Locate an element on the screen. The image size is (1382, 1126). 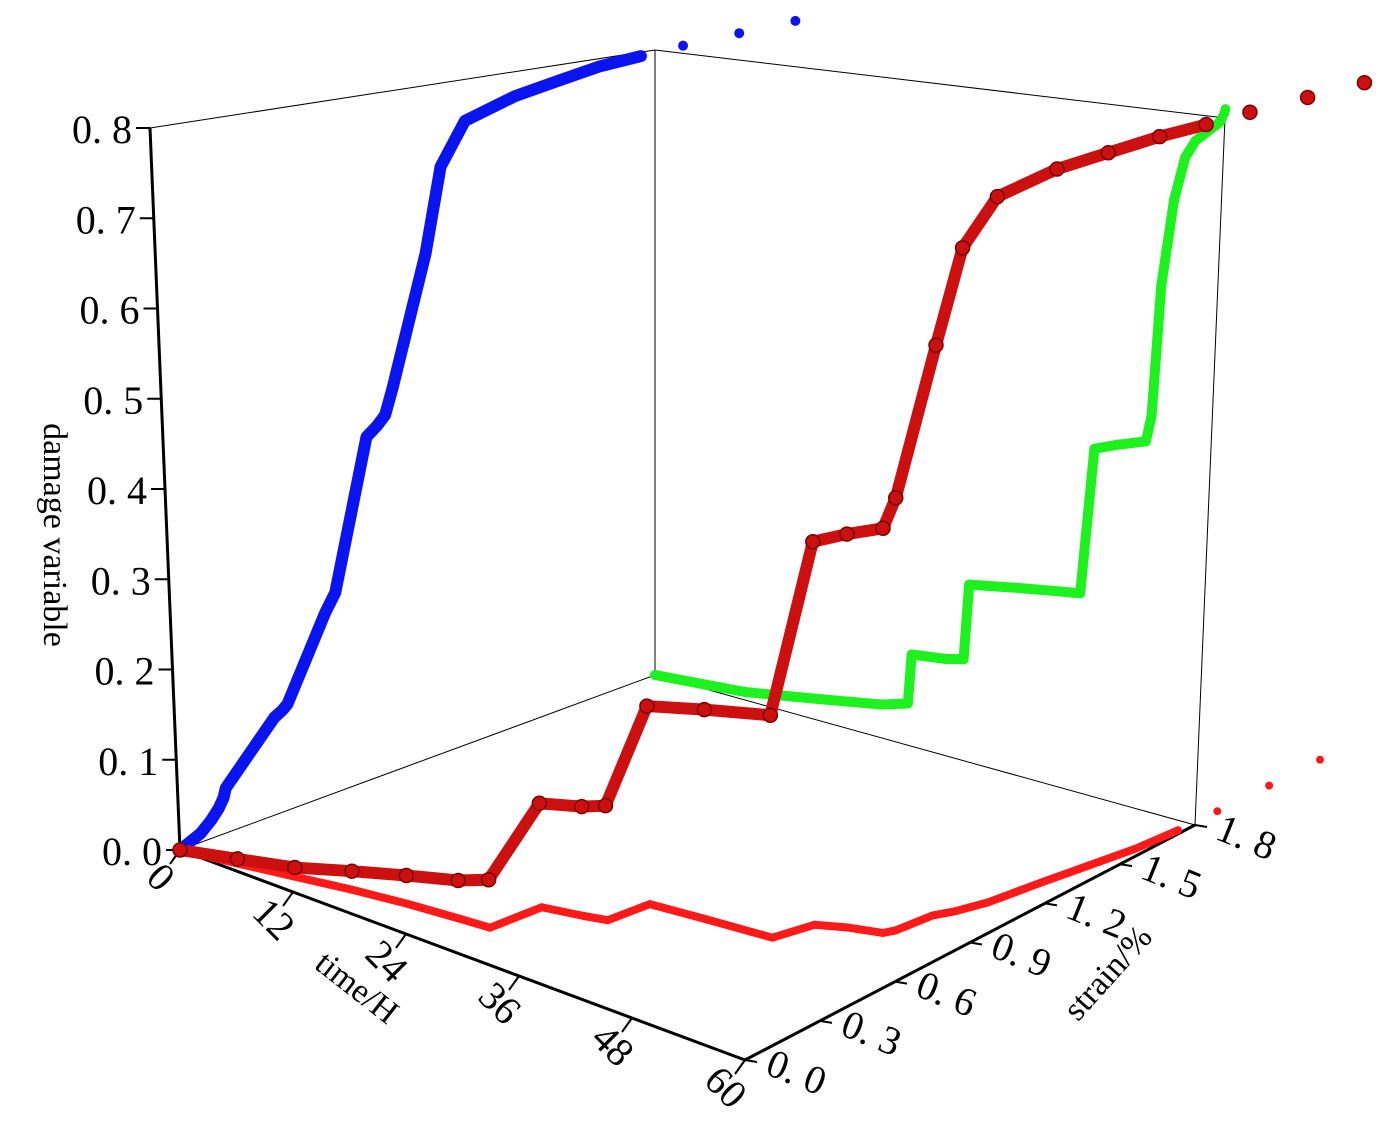
z-tick-label: 0. 6 is located at coordinates (110, 310).